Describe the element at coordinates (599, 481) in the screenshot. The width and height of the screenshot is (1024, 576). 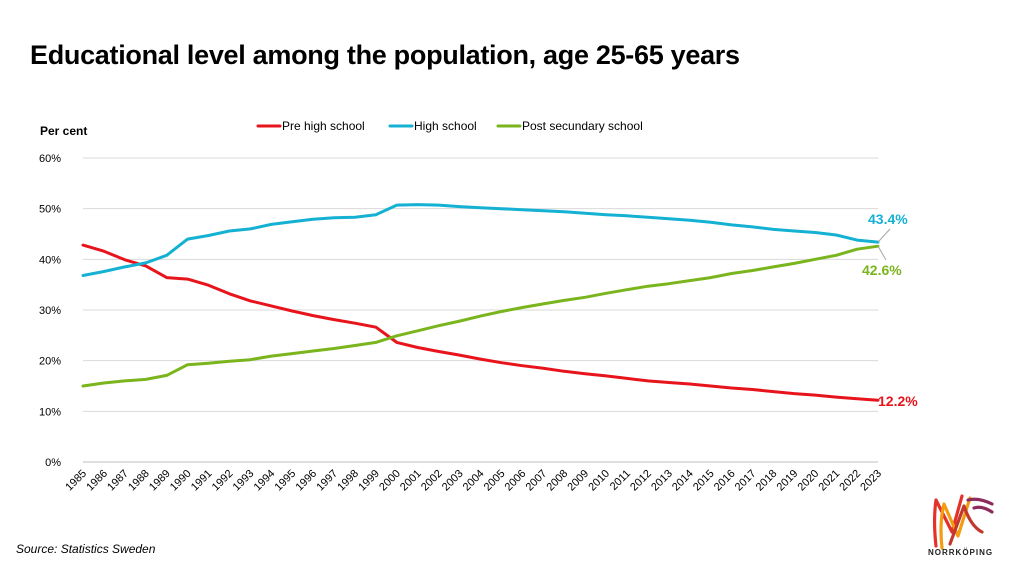
I see `x-tick-label: 2010` at that location.